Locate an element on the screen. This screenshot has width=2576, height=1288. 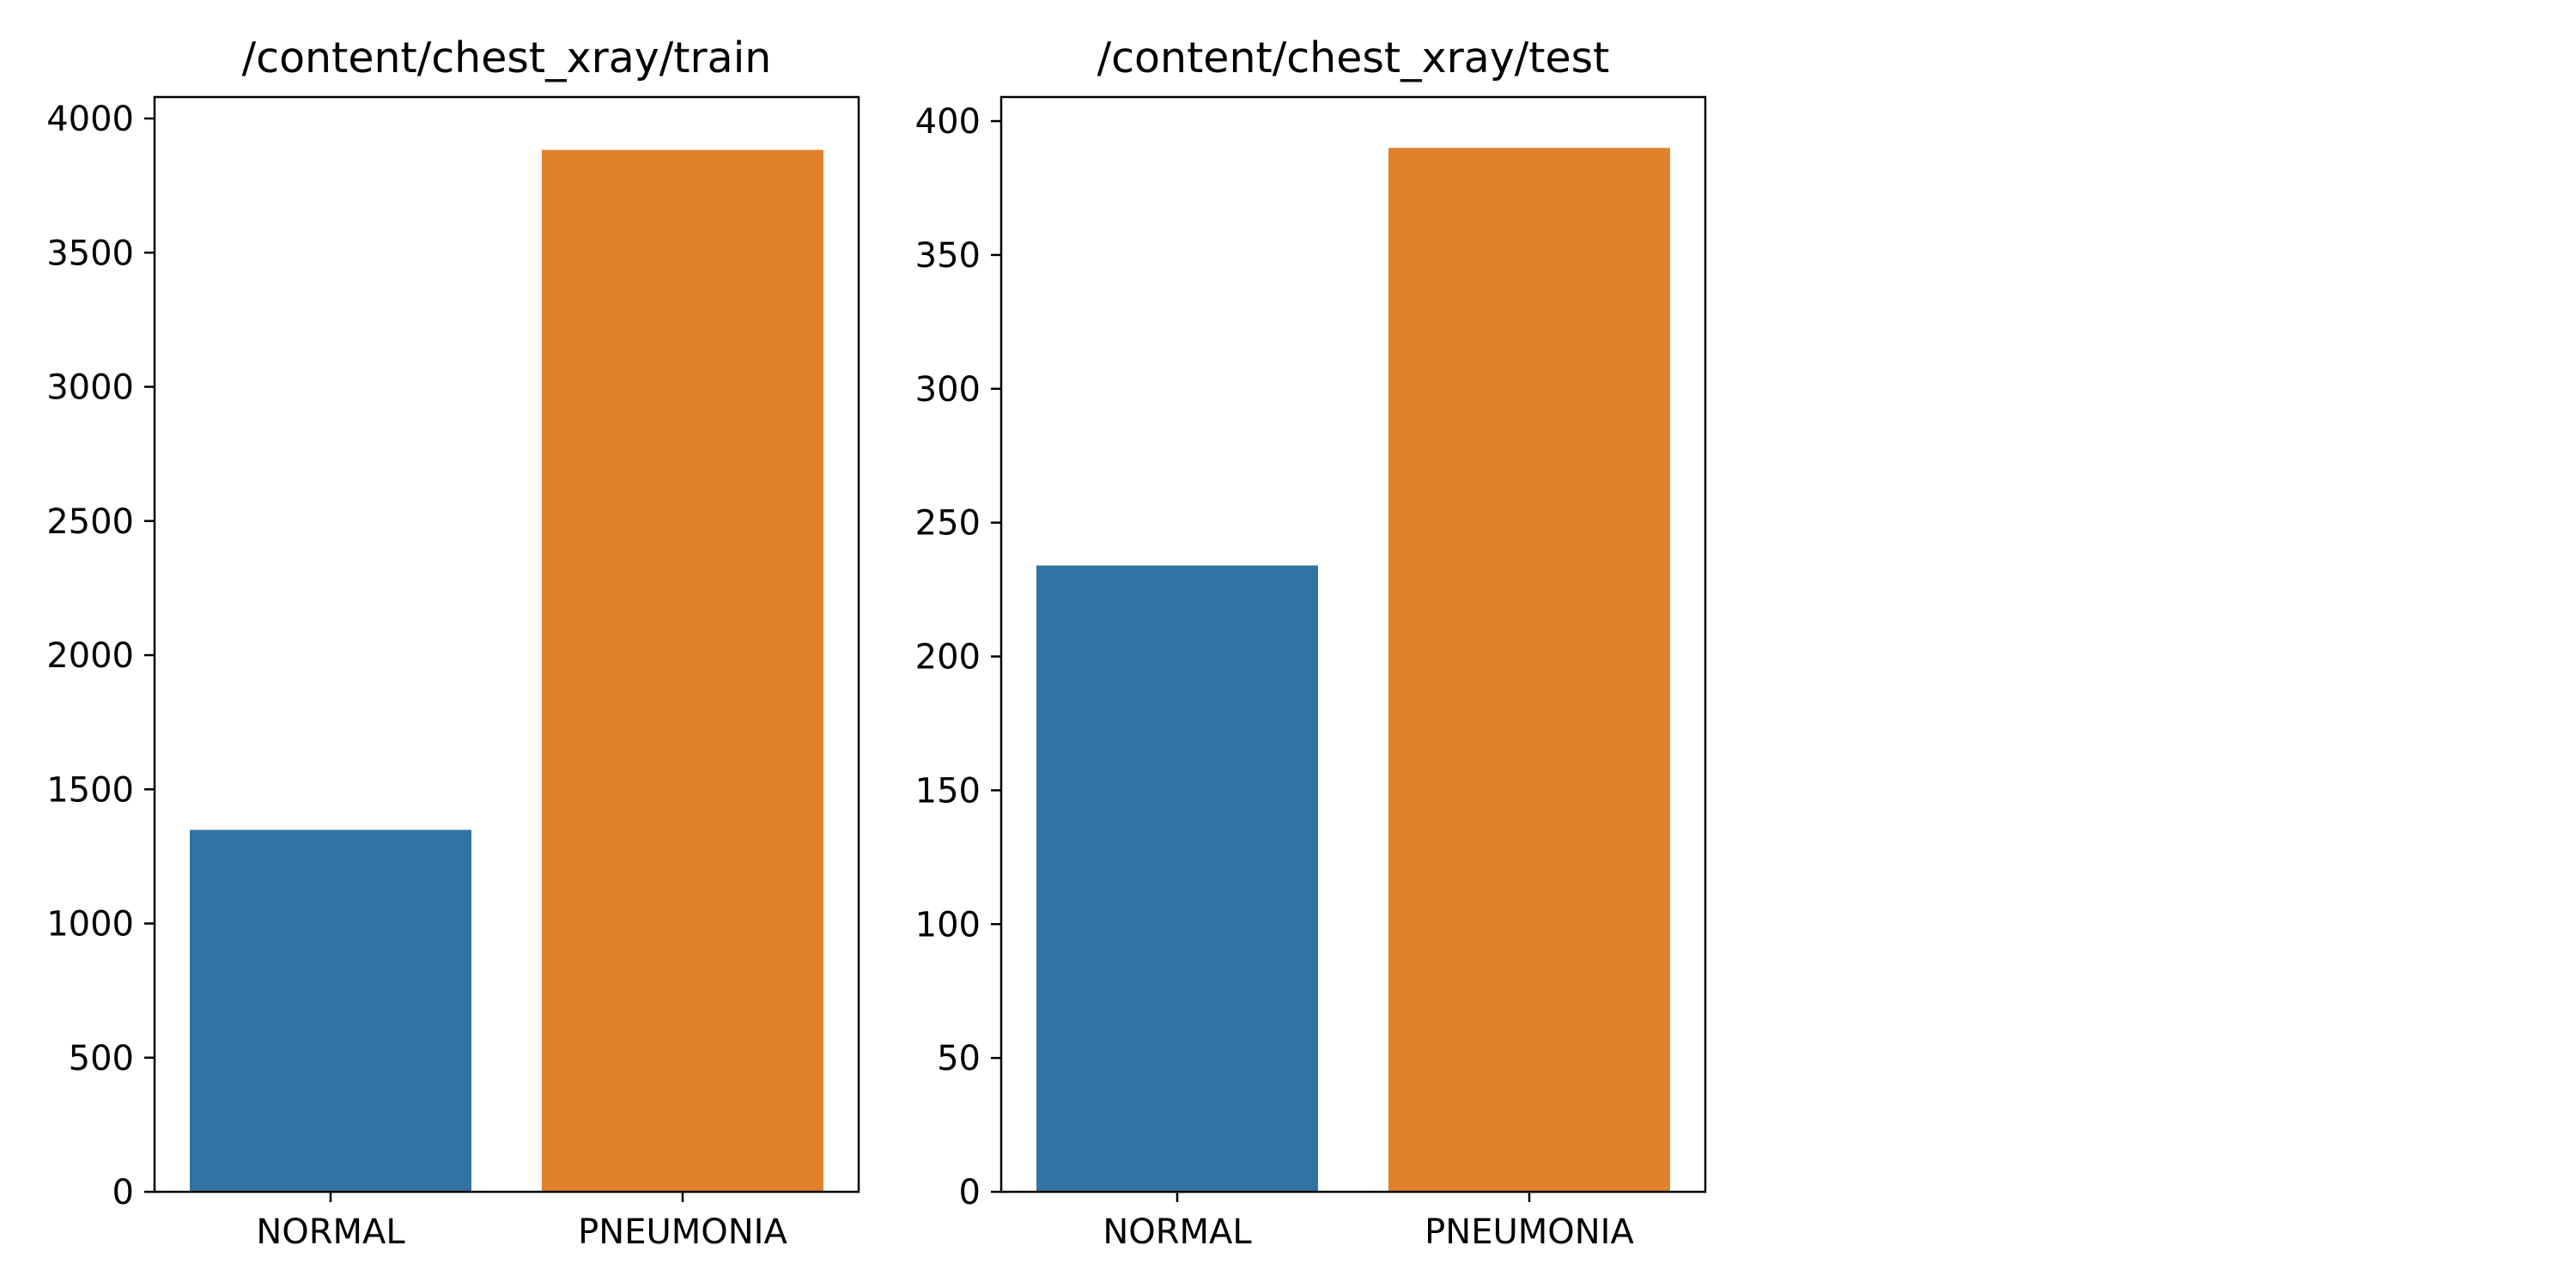
y-tick-label: 200 is located at coordinates (948, 658).